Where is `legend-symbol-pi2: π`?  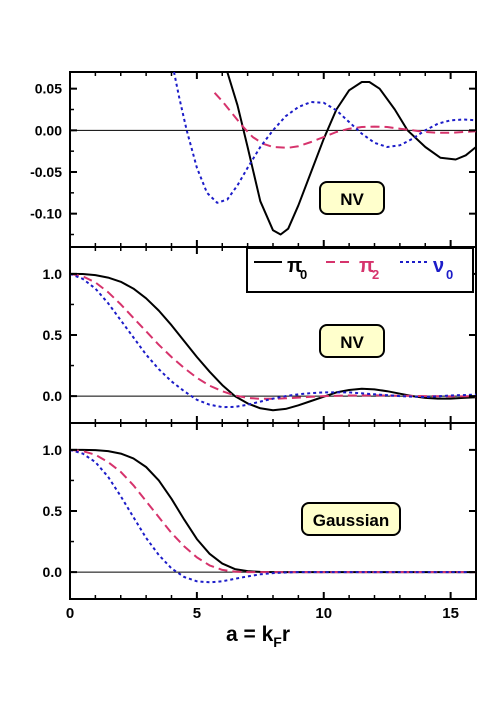 legend-symbol-pi2: π is located at coordinates (366, 266).